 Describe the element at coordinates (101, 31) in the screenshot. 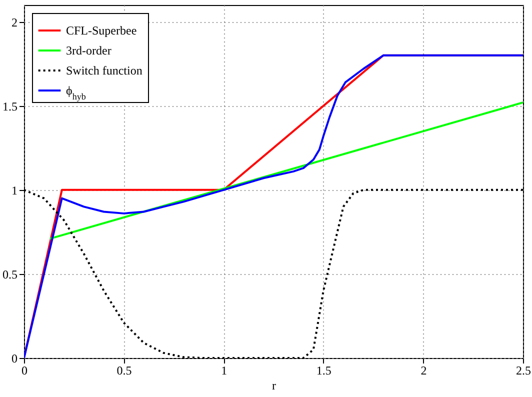

I see `legend-label: CFL-Superbee` at that location.